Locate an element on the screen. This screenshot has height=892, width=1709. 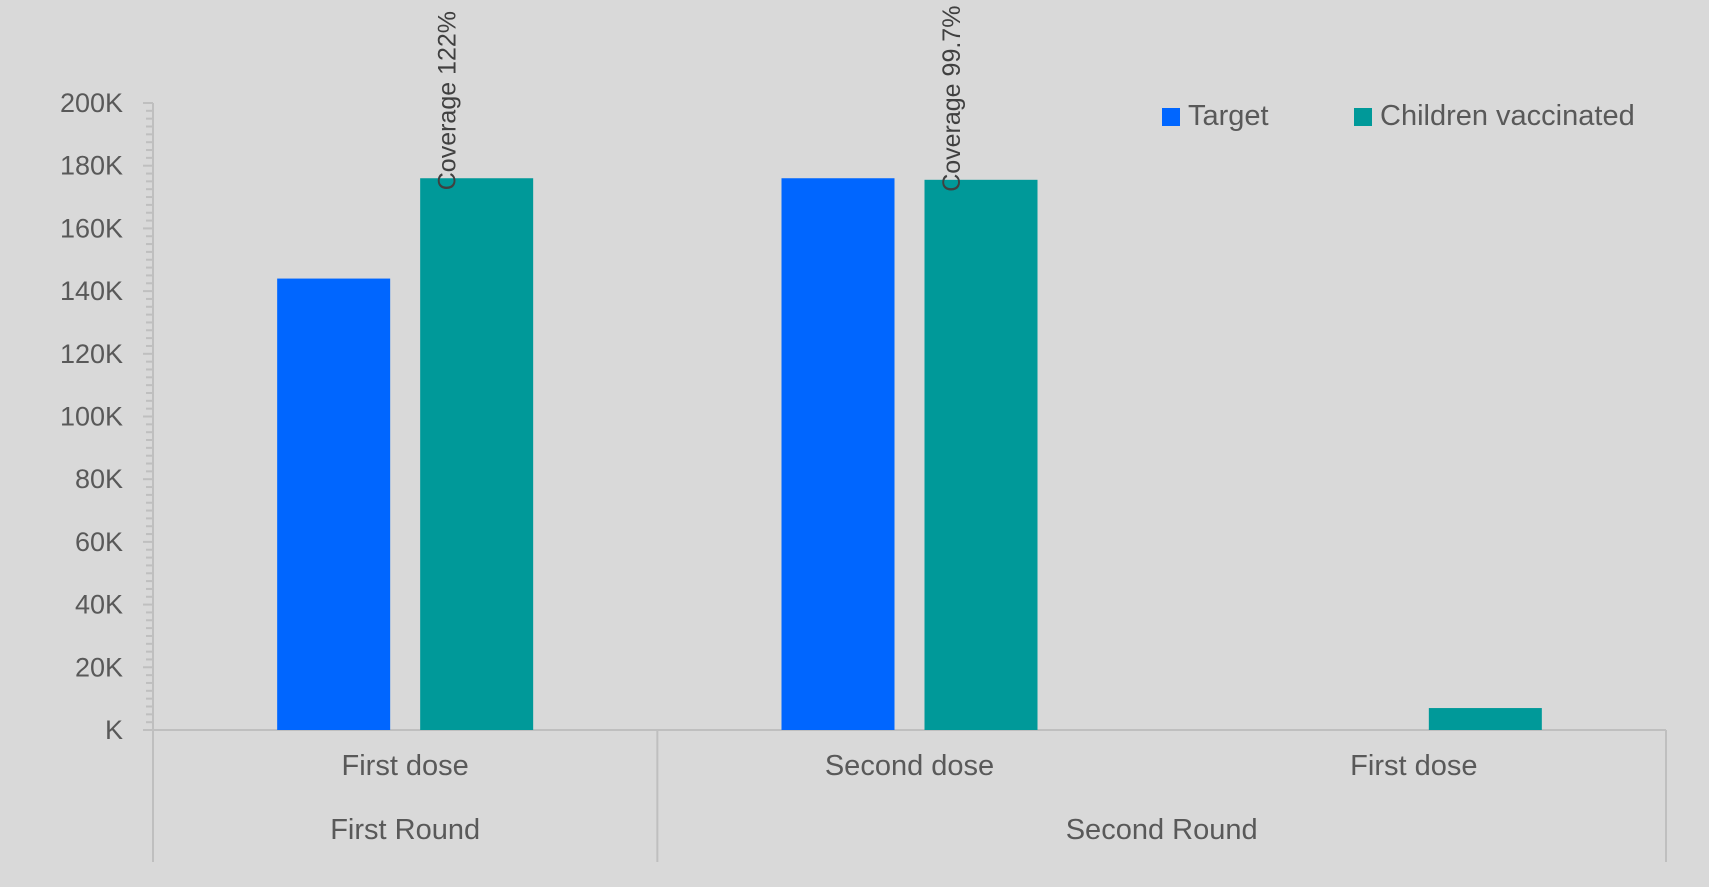
x-group-label: Second Round is located at coordinates (1162, 830).